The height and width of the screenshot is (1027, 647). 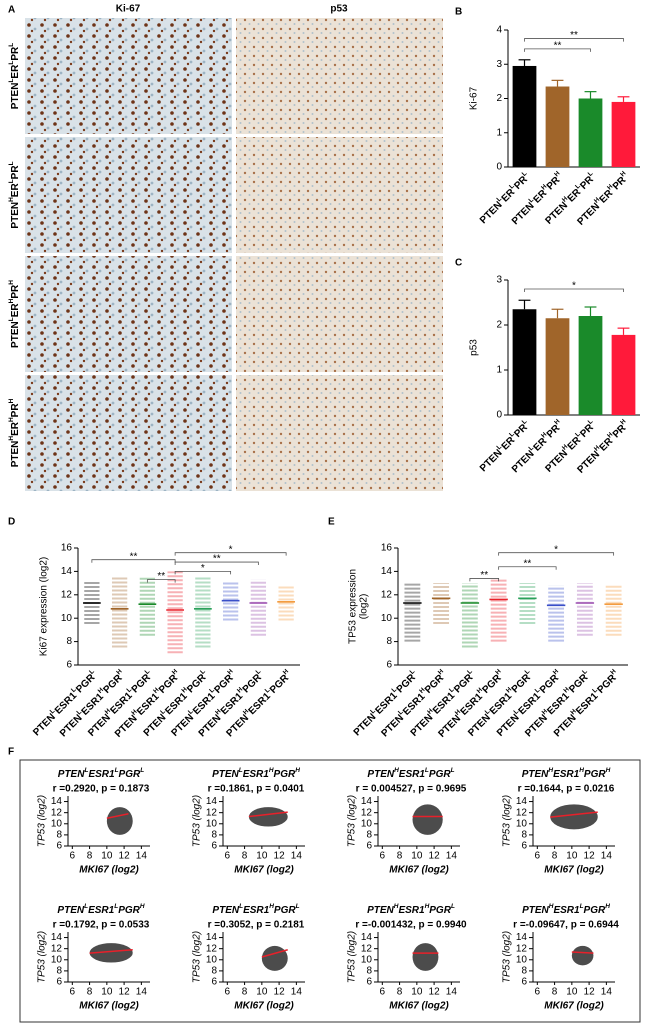 What do you see at coordinates (474, 347) in the screenshot?
I see `y-axis-label: p53` at bounding box center [474, 347].